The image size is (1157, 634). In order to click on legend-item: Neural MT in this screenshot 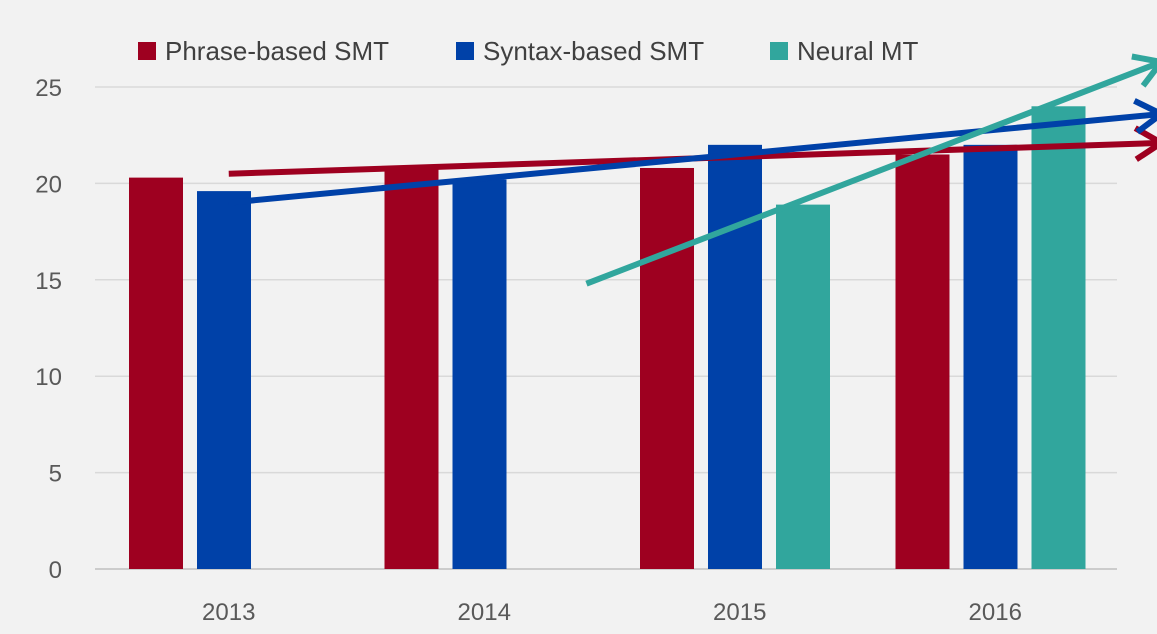, I will do `click(844, 51)`.